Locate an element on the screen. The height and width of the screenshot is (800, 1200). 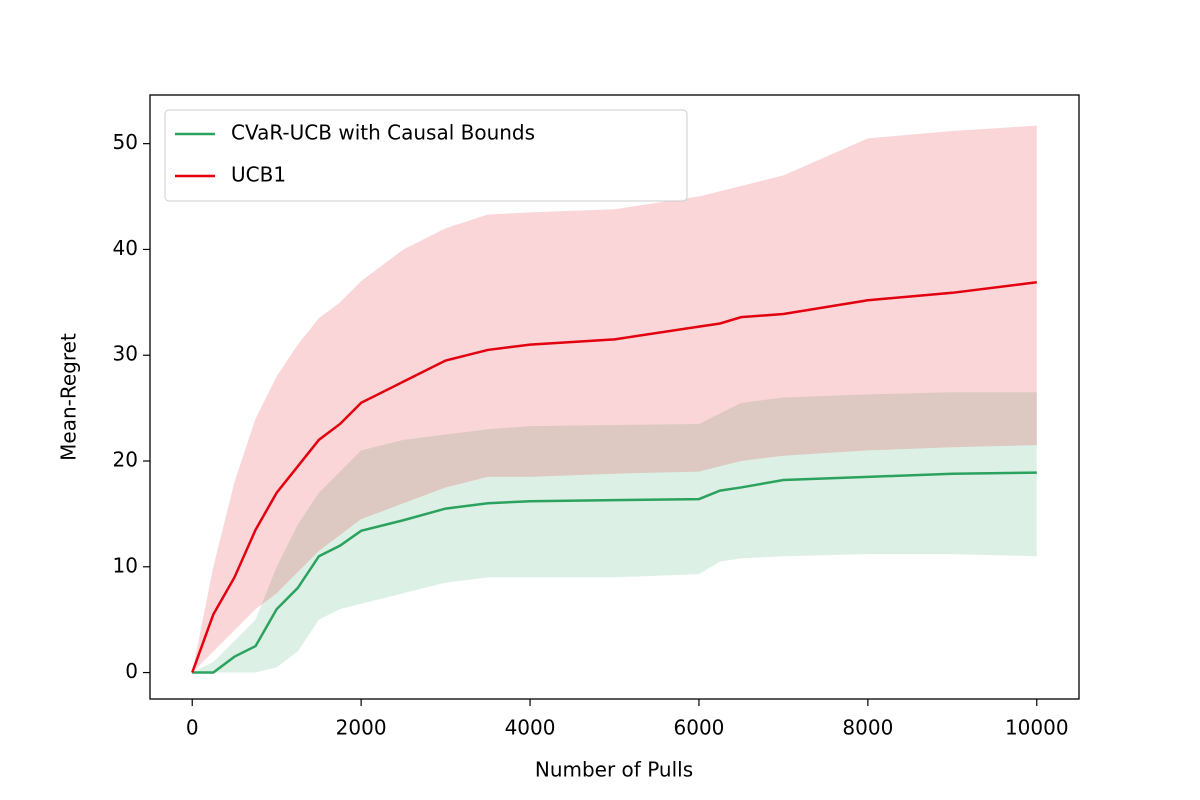
x-tick-label: 6000 is located at coordinates (699, 728).